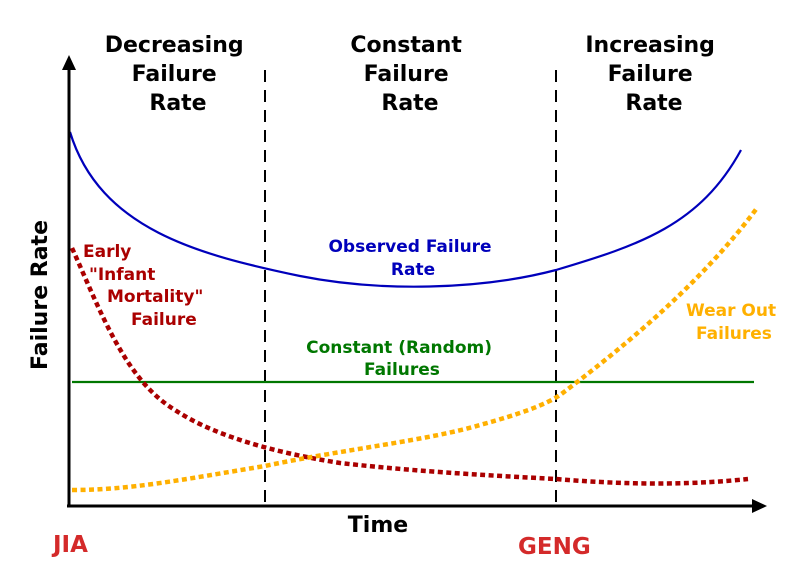  What do you see at coordinates (759, 506) in the screenshot?
I see `x-axis-arrow` at bounding box center [759, 506].